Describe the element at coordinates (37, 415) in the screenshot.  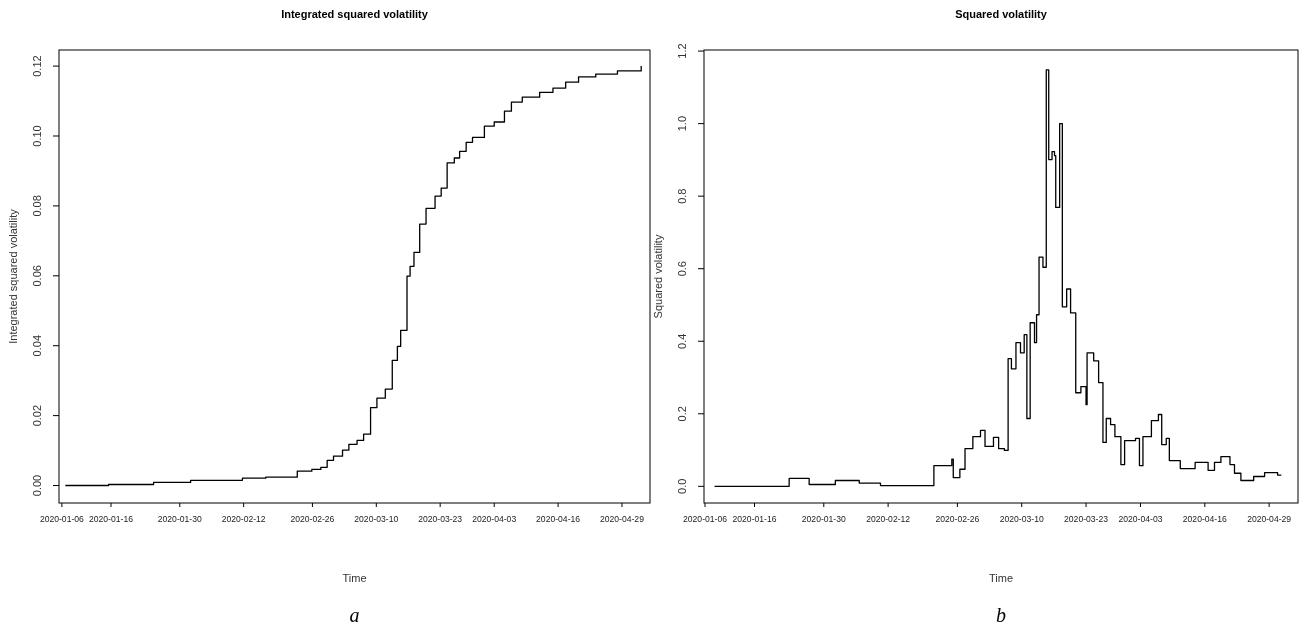
I see `y-tick-label: 0.02` at that location.